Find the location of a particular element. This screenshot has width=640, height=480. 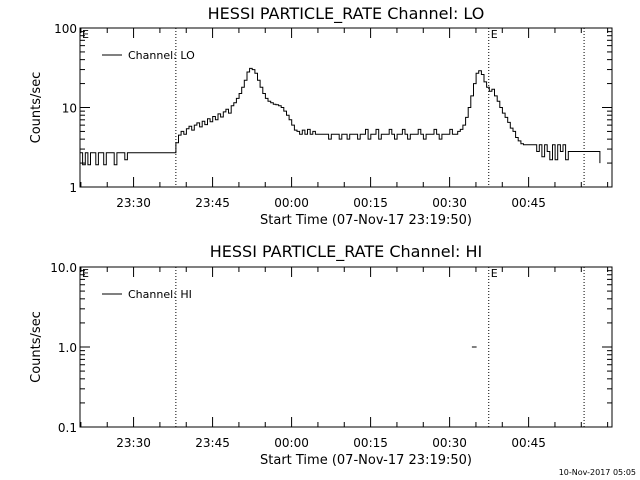

chart-title: HESSI PARTICLE_RATE Channel: LO is located at coordinates (346, 14).